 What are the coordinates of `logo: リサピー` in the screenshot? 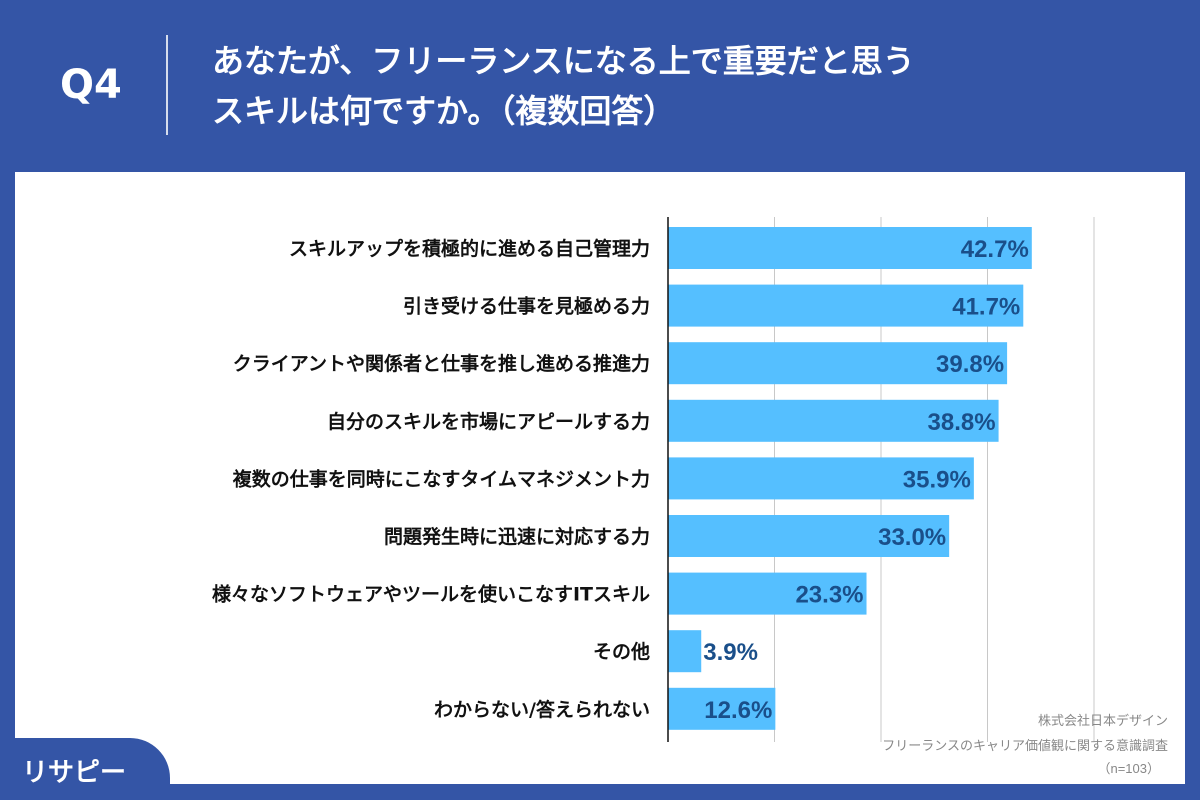 It's located at (85, 769).